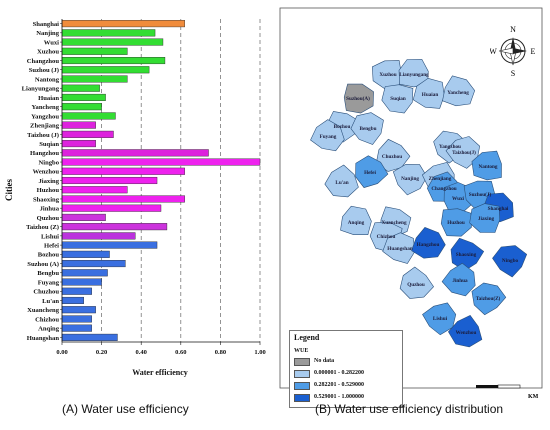 The width and height of the screenshot is (550, 430). What do you see at coordinates (141, 352) in the screenshot?
I see `x-tick-label: 0.40` at bounding box center [141, 352].